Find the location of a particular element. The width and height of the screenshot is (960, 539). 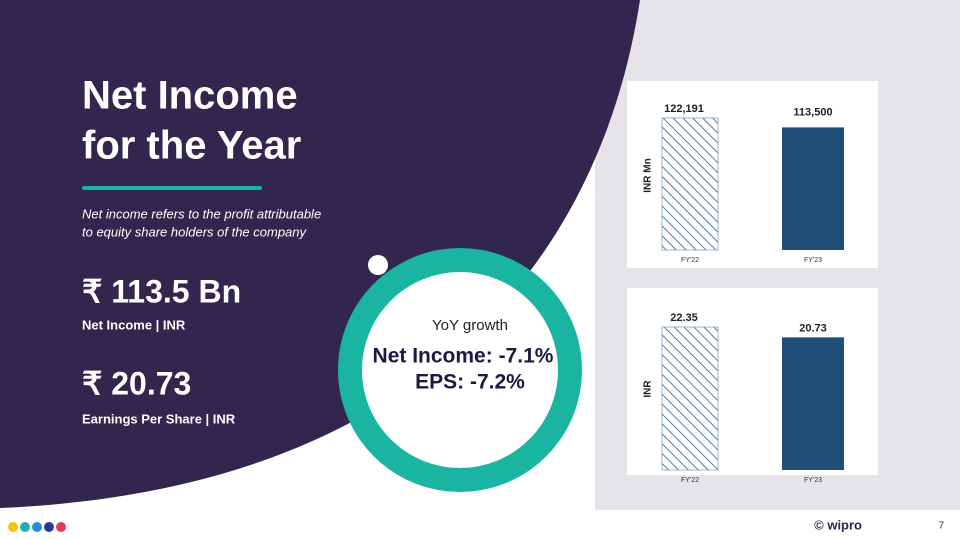

description: to equity share holders of the company is located at coordinates (195, 231).